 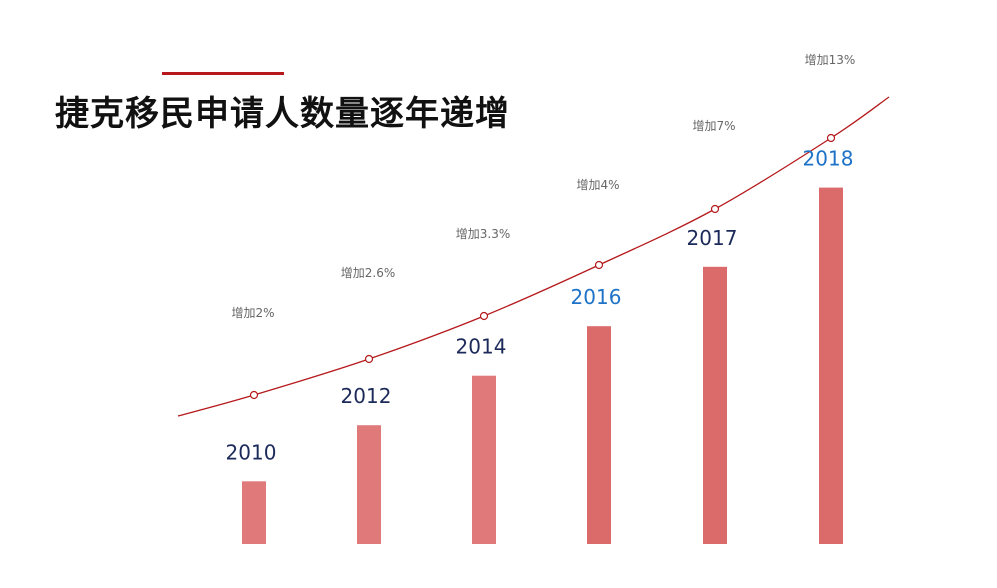 I want to click on bar-2014, so click(x=484, y=459).